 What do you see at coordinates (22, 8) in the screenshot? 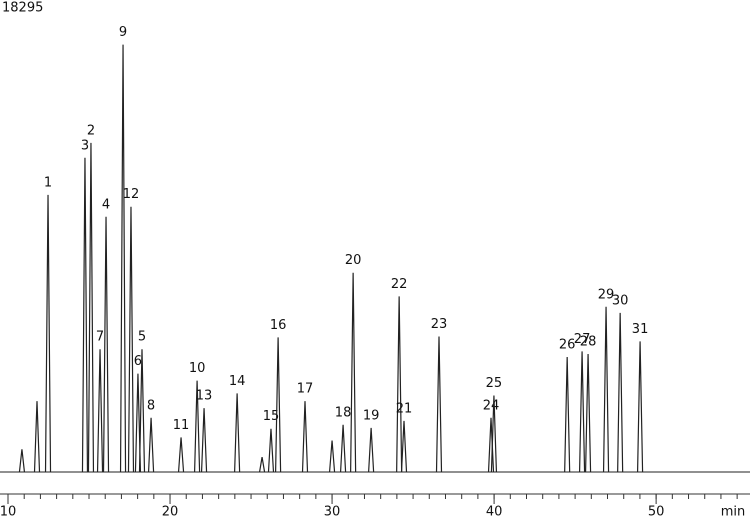
I see `chart-title: 18295` at bounding box center [22, 8].